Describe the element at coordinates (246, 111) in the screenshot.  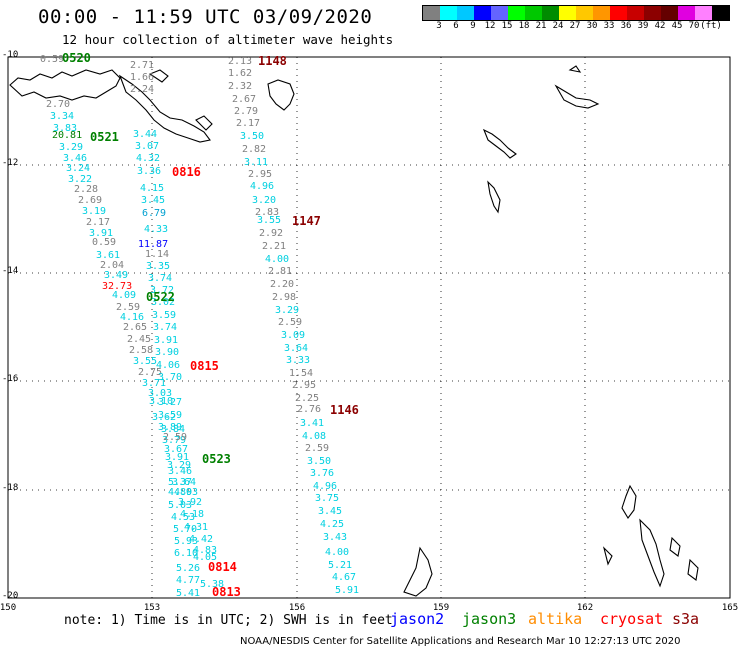
I see `wave-height-value: 2.79` at that location.